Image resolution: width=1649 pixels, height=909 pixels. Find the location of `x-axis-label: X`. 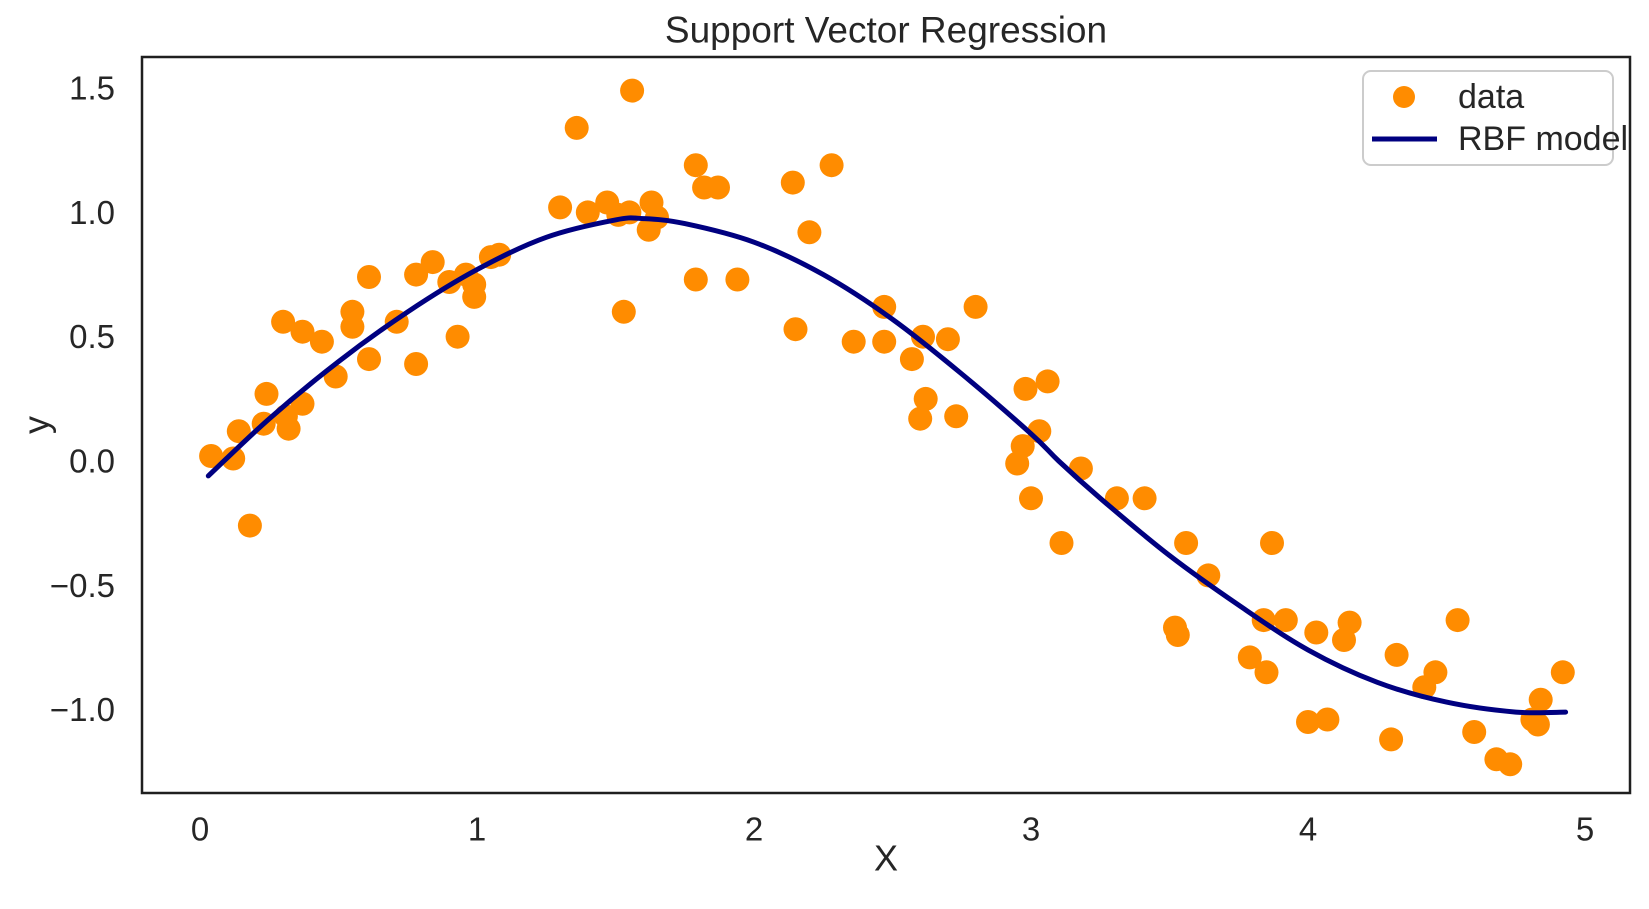

x-axis-label: X is located at coordinates (886, 858).